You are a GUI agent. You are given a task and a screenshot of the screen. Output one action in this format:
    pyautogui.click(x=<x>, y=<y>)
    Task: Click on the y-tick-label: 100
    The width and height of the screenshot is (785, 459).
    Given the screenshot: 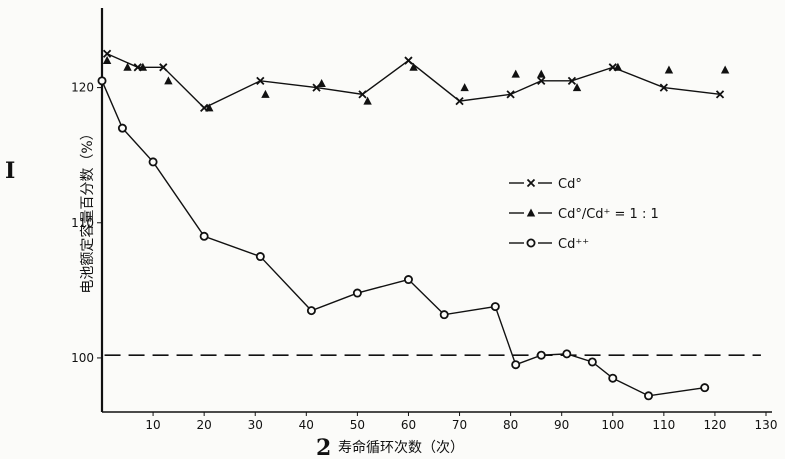 What is the action you would take?
    pyautogui.click(x=82, y=358)
    